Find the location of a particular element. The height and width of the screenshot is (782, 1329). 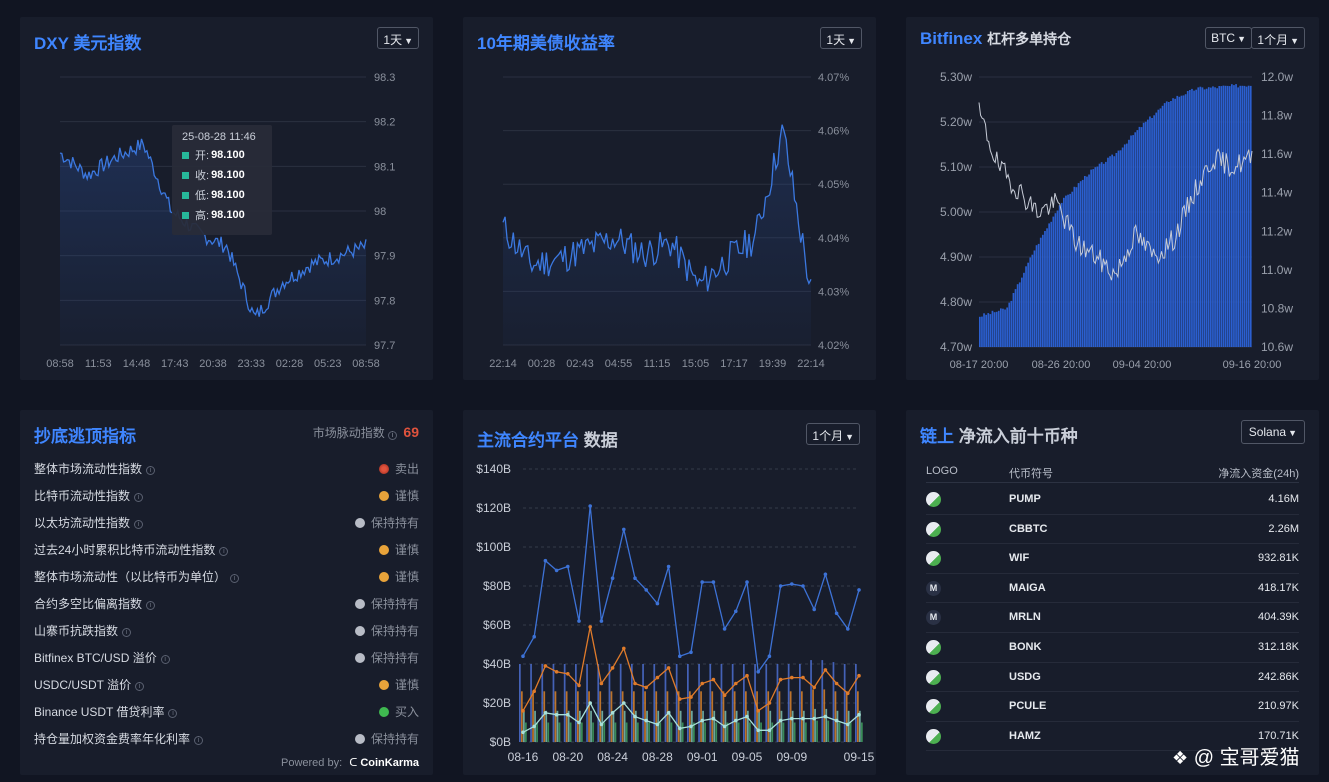

table-row: M MRLN 404.39K is located at coordinates (1112, 618).